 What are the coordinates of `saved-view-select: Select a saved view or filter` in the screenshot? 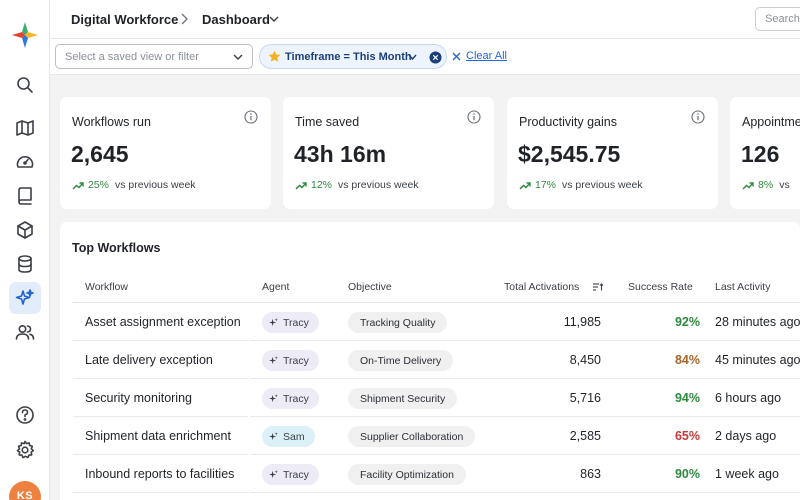 It's located at (154, 56).